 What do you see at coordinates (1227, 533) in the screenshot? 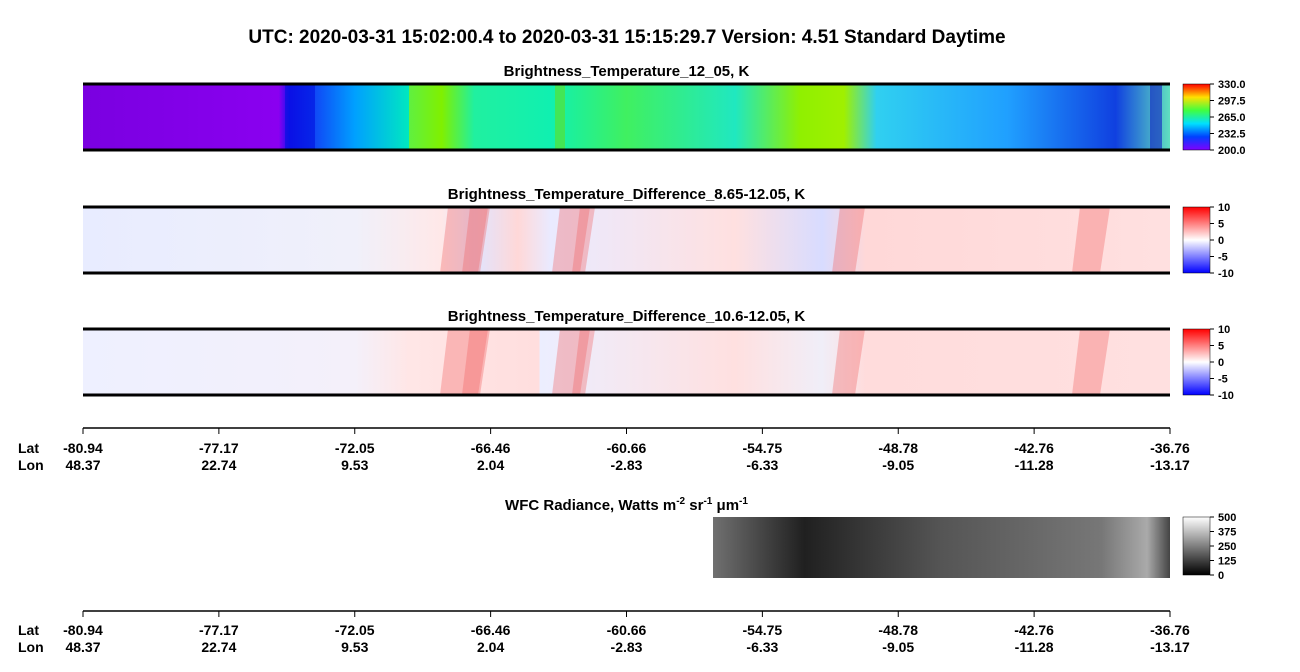
I see `colorbar-label: 375` at bounding box center [1227, 533].